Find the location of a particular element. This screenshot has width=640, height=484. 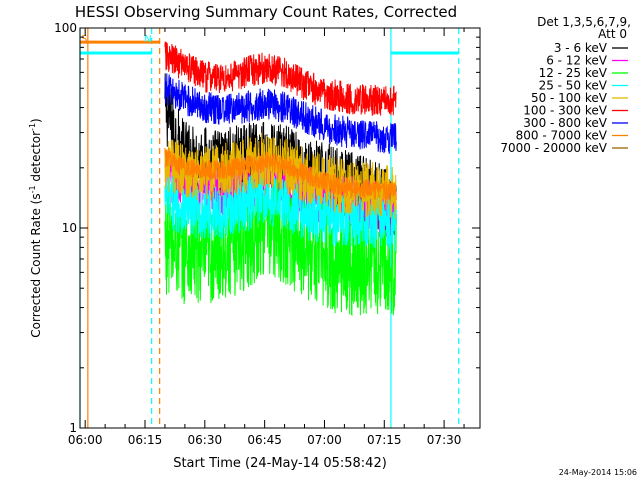

flag-s: S is located at coordinates (84, 39).